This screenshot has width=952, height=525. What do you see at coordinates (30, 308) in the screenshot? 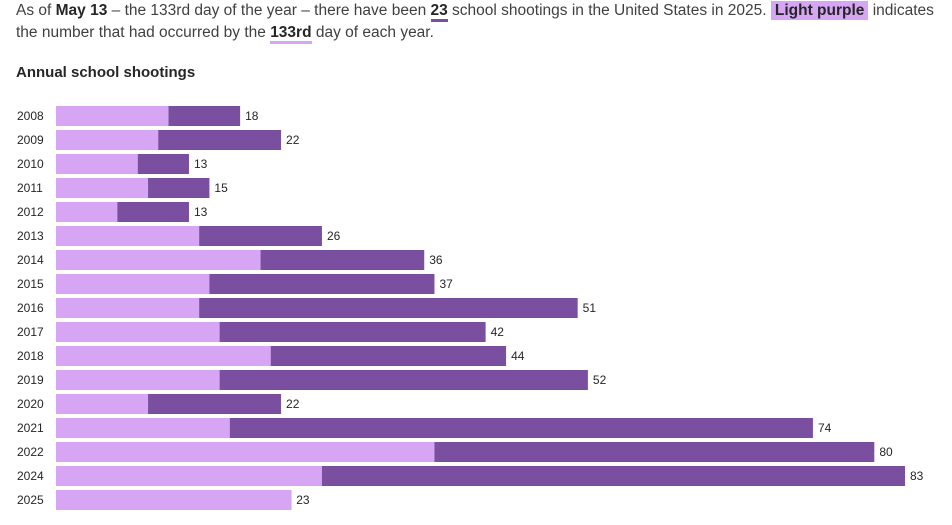
I see `year-label: 2016` at bounding box center [30, 308].